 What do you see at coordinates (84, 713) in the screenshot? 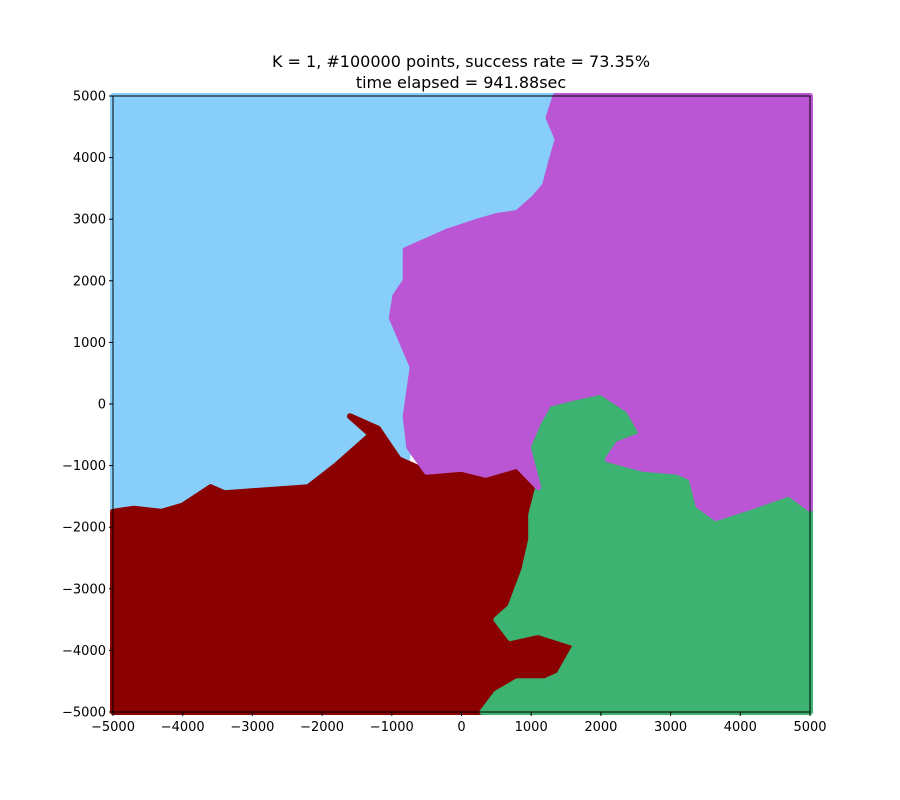
I see `y-tick-label: −5000` at bounding box center [84, 713].